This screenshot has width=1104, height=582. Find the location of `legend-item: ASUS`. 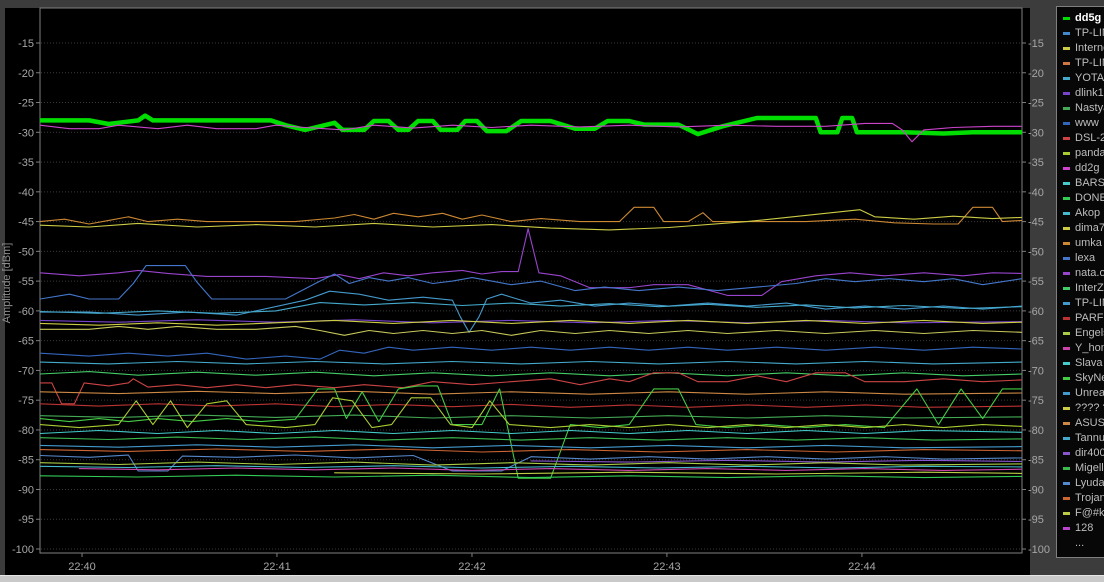

legend-item: ASUS is located at coordinates (1083, 423).